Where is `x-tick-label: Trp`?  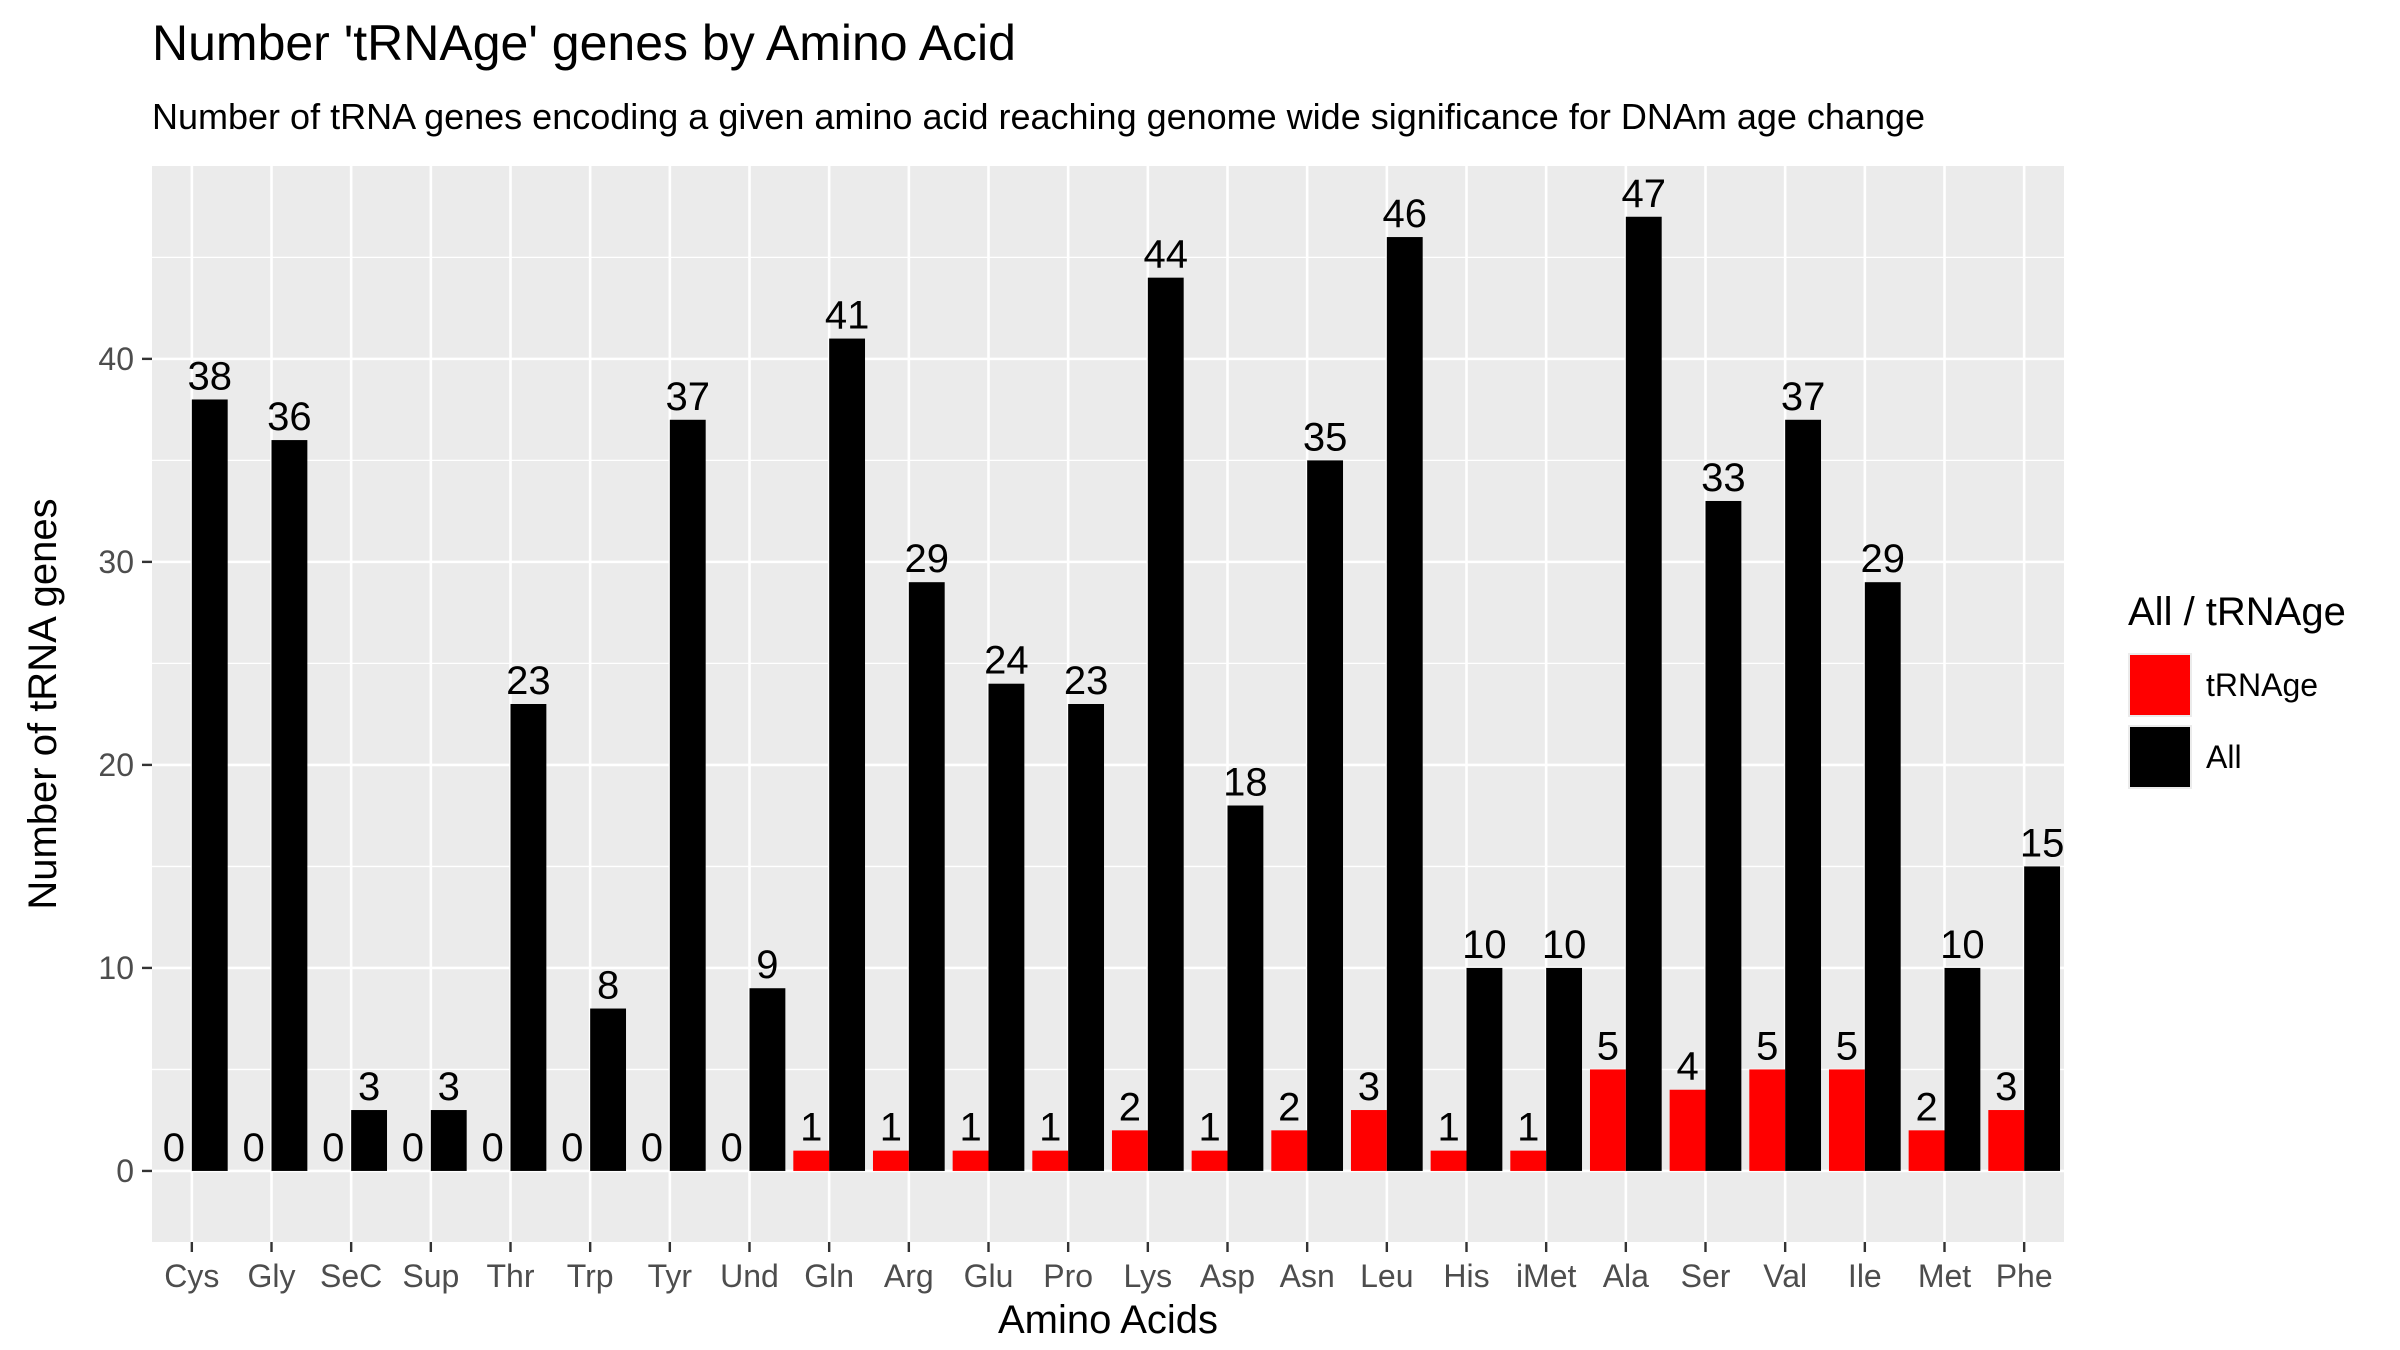 x-tick-label: Trp is located at coordinates (590, 1276).